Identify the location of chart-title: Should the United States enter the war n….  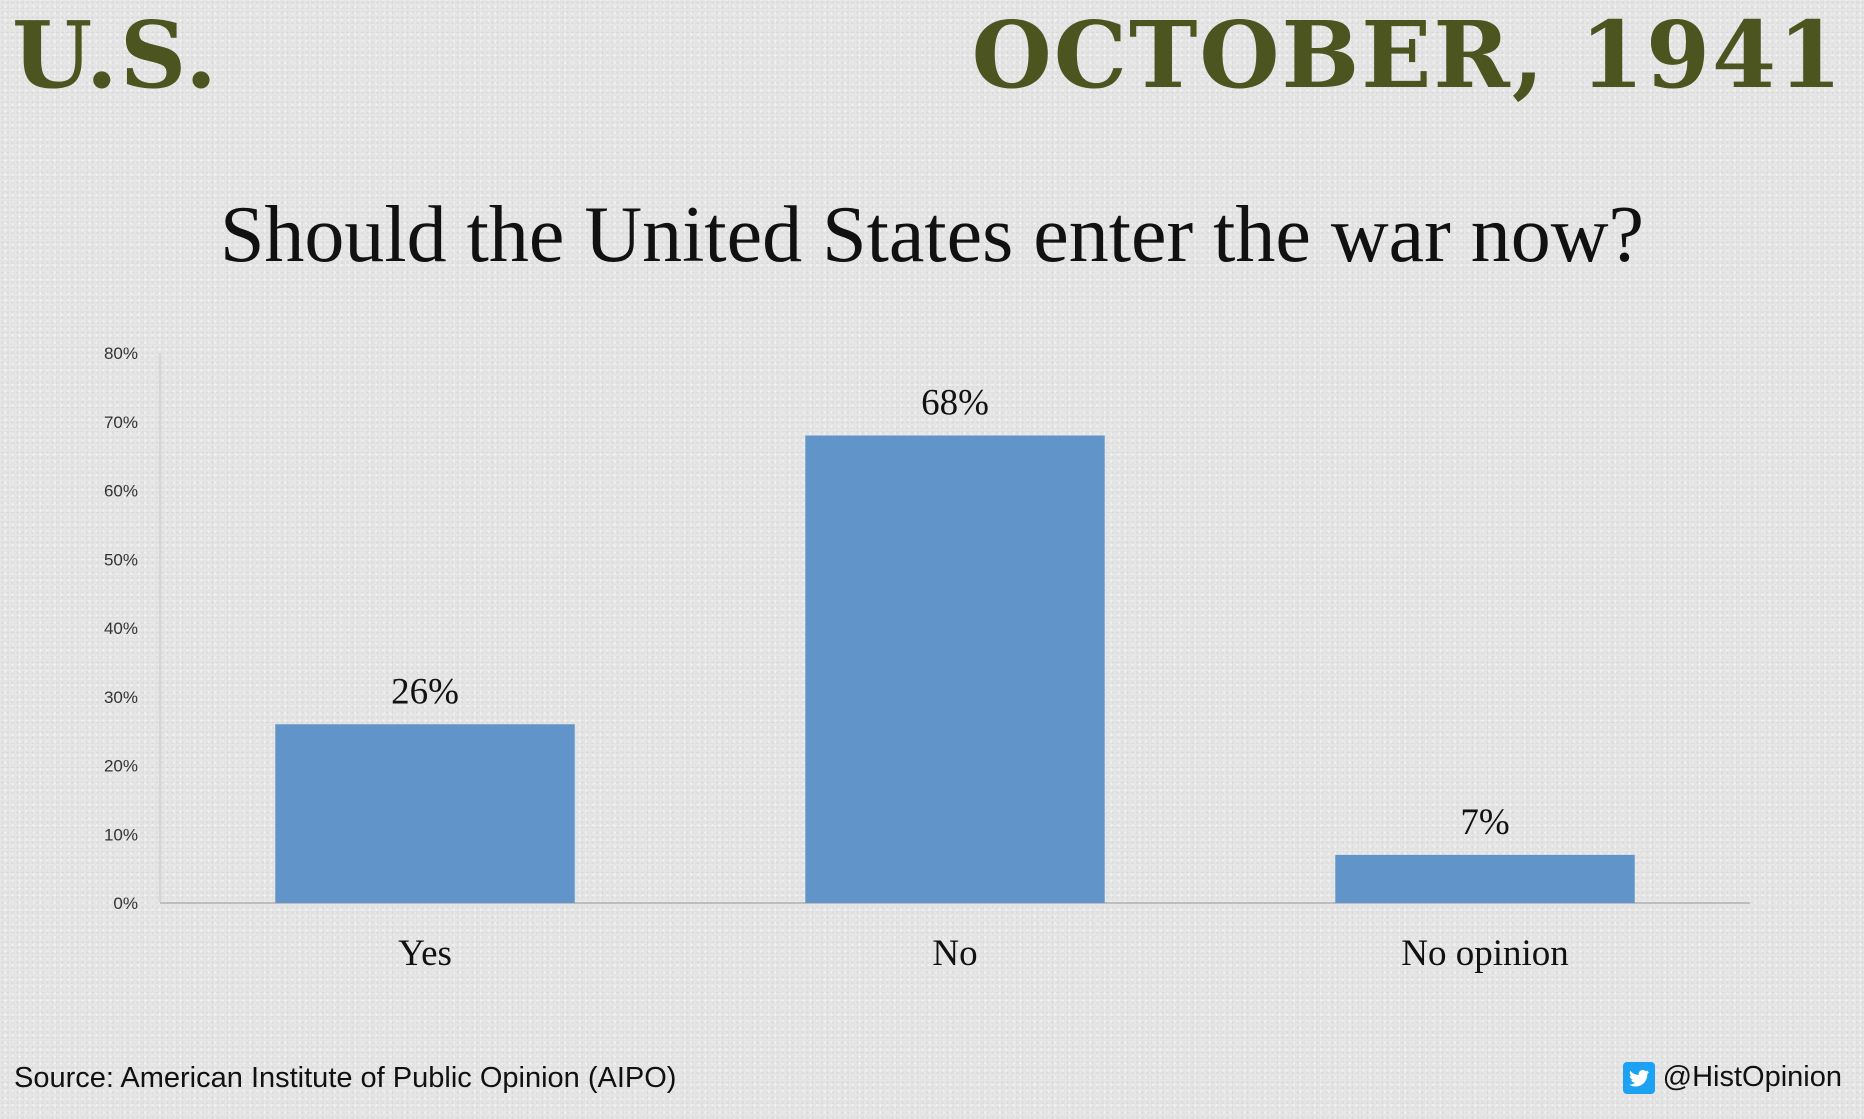
(932, 235).